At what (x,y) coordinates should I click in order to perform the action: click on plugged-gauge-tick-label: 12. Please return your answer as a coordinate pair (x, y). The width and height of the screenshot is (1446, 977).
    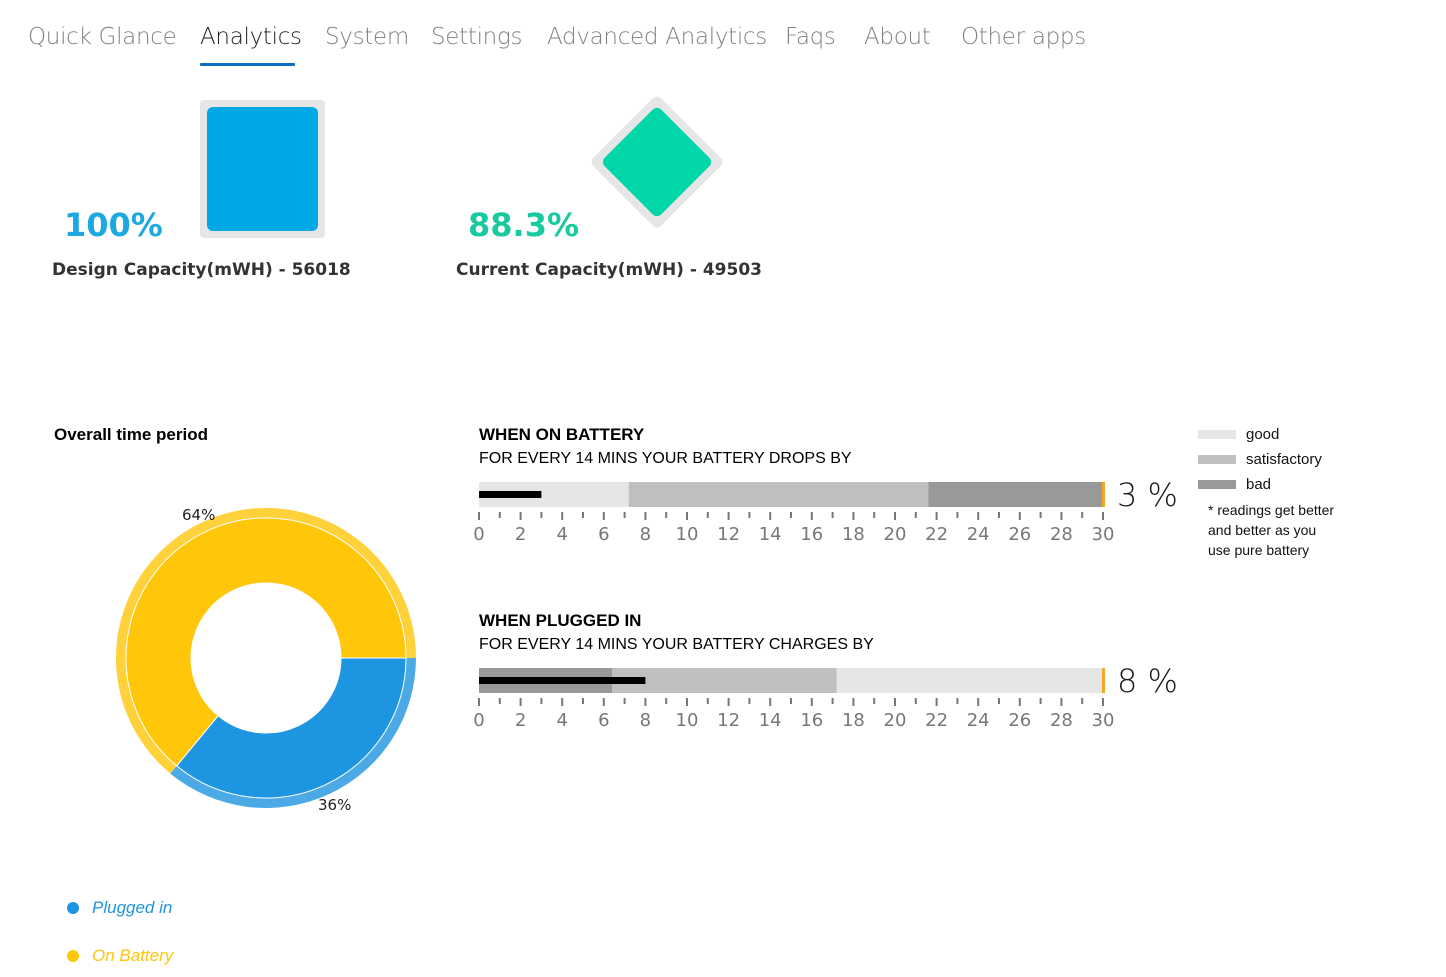
    Looking at the image, I should click on (728, 720).